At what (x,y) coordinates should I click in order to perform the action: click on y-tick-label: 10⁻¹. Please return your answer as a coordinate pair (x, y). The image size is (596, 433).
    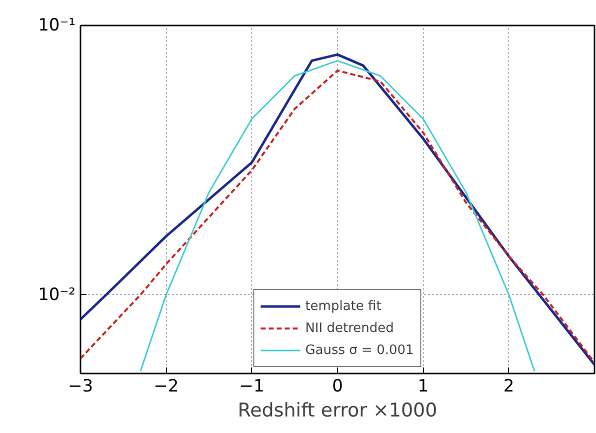
    Looking at the image, I should click on (57, 26).